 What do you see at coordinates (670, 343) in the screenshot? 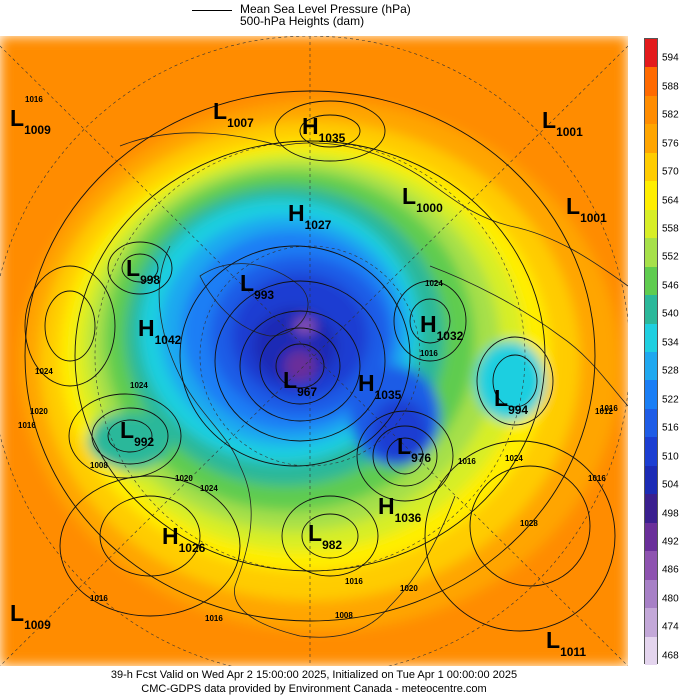
I see `colorbar-label: 534` at bounding box center [670, 343].